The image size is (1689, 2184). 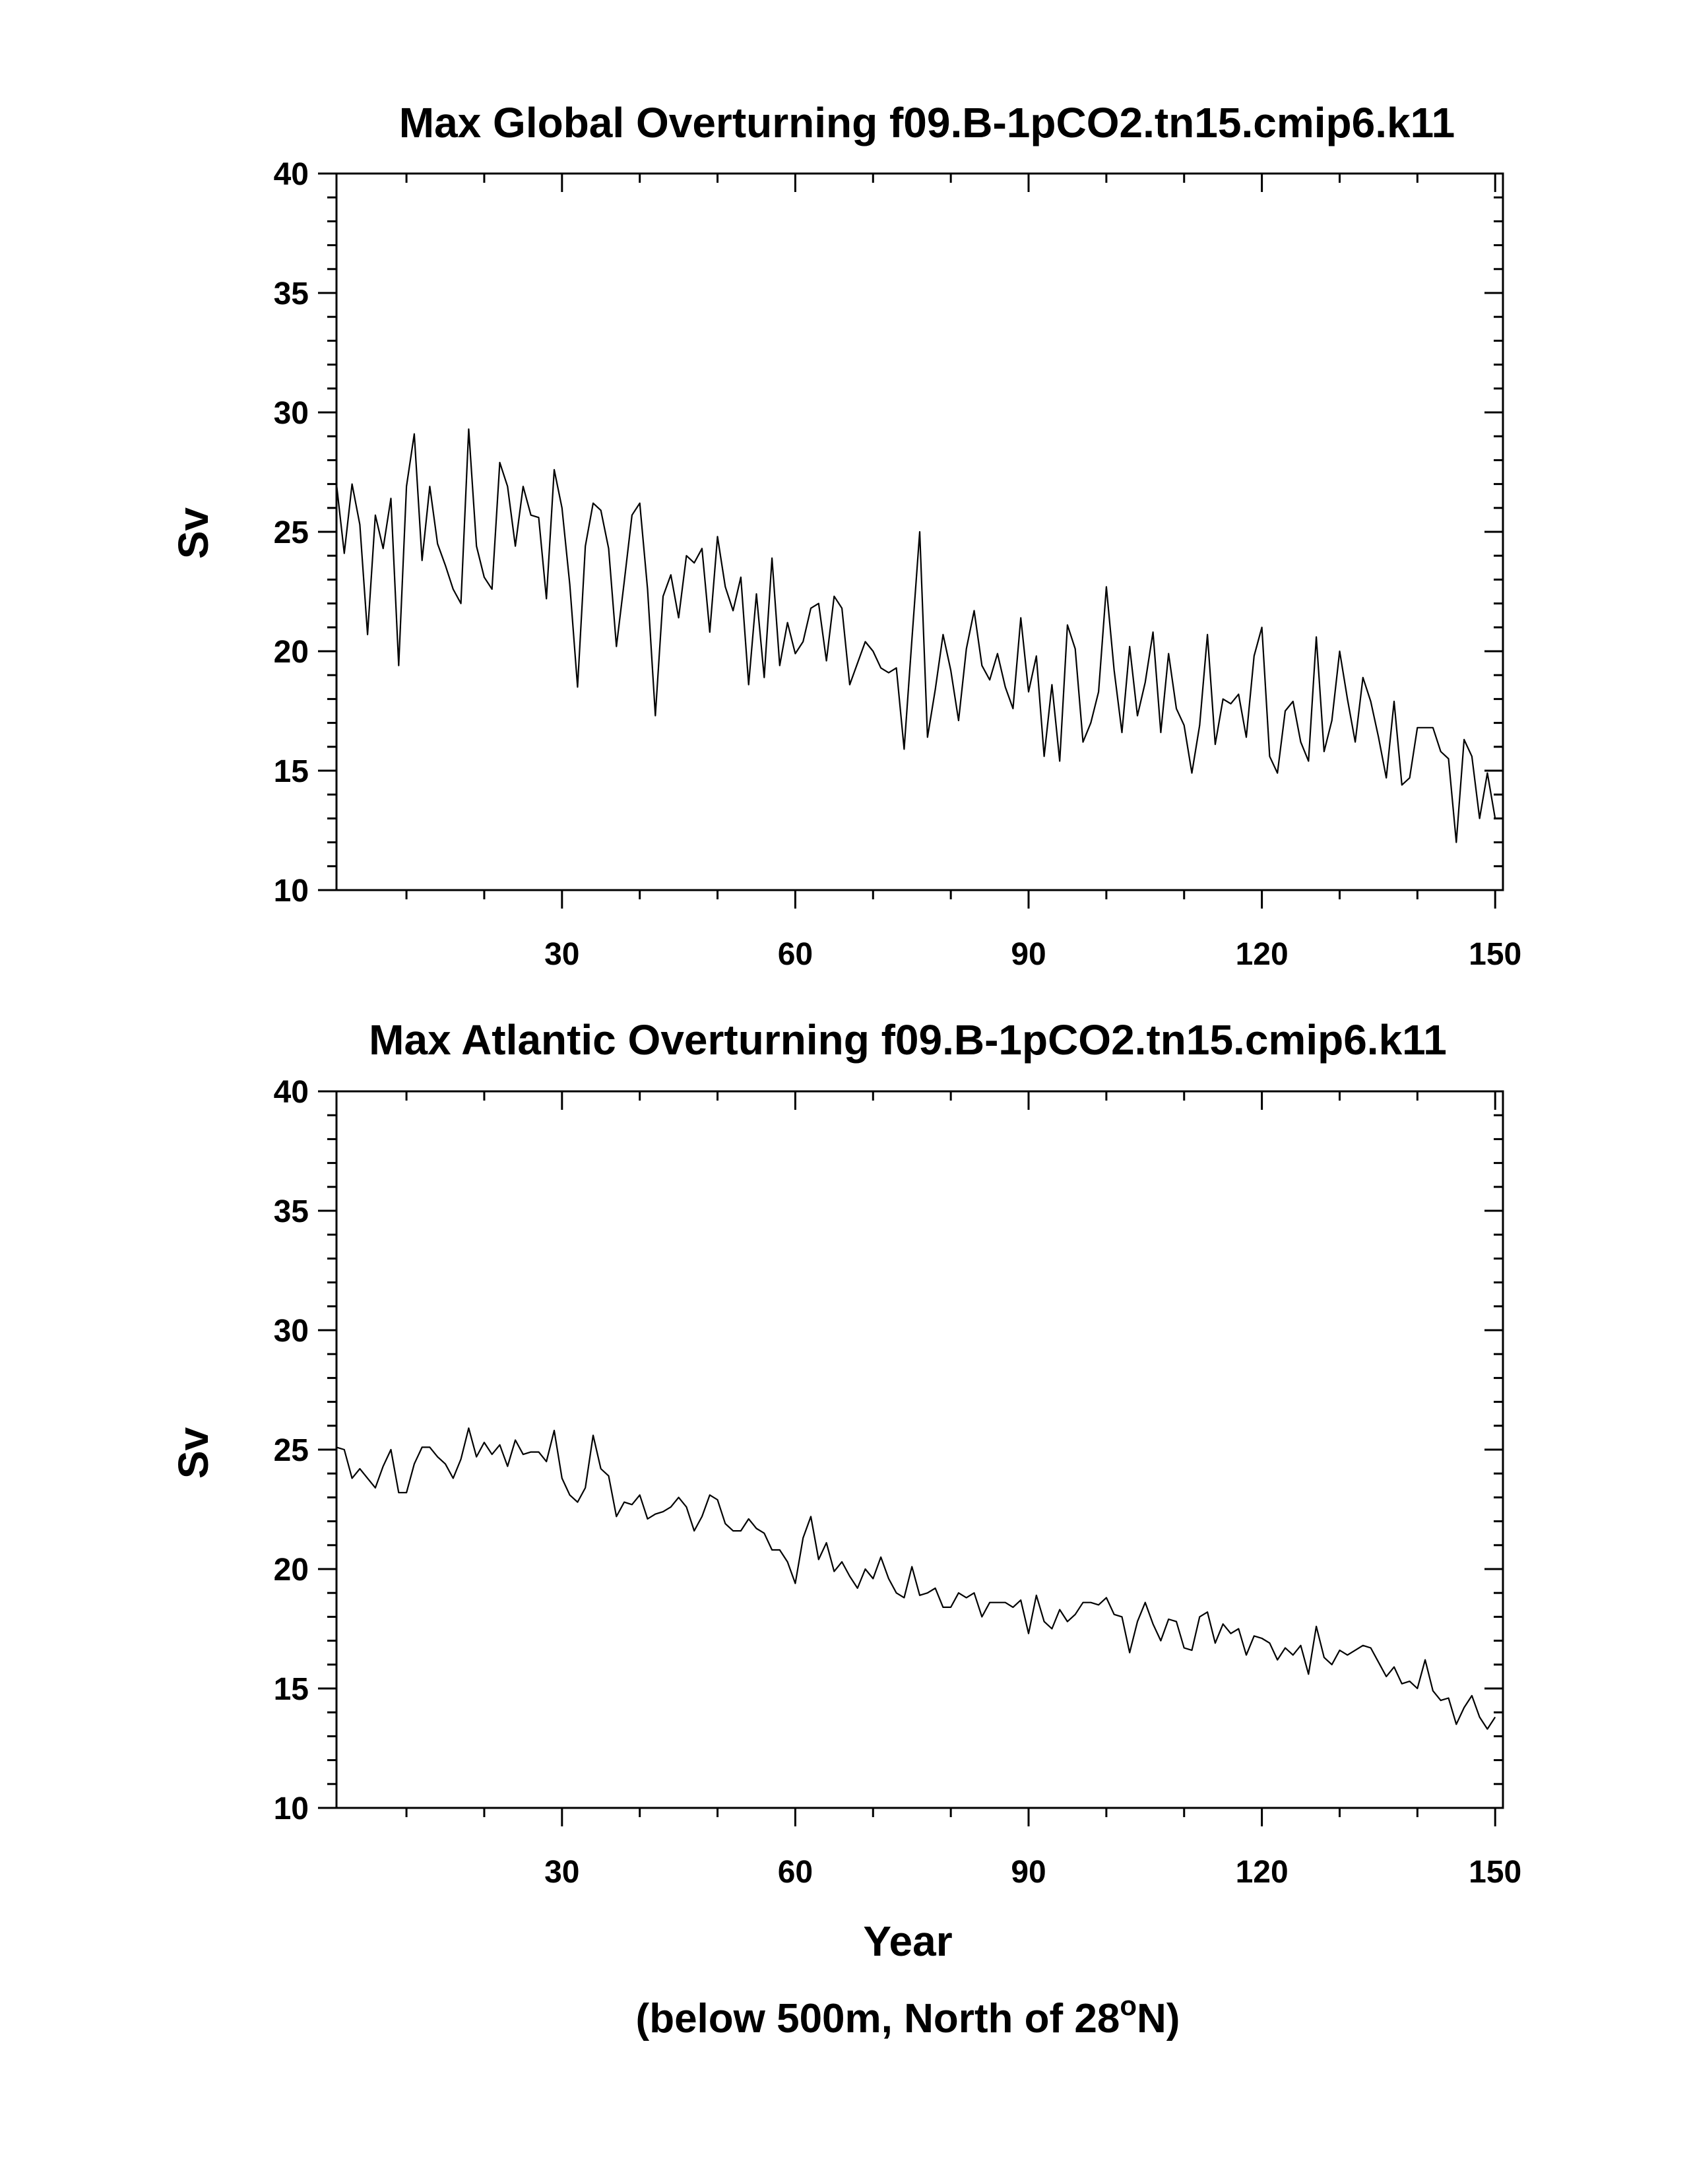 I want to click on footnote-degree: o, so click(x=1128, y=2005).